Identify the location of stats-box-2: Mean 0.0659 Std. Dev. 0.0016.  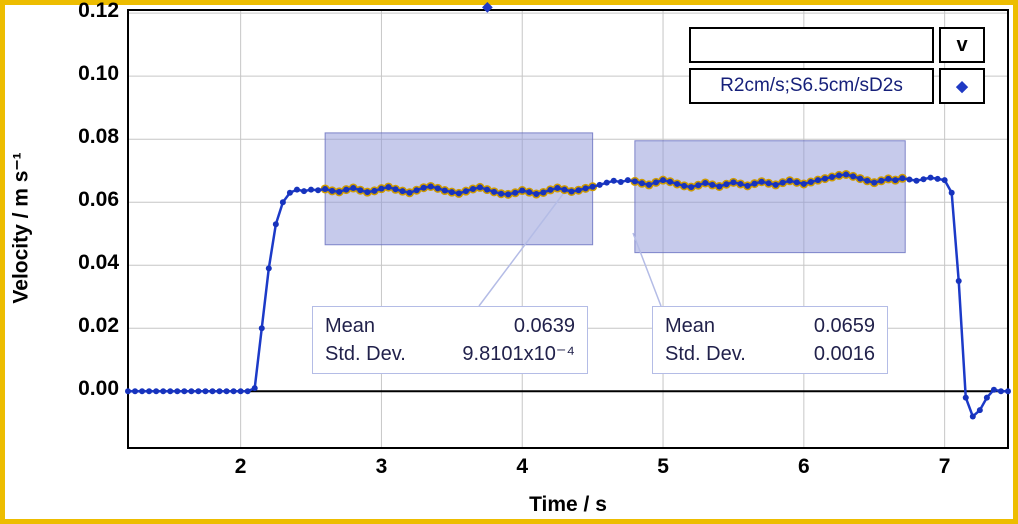
(770, 340).